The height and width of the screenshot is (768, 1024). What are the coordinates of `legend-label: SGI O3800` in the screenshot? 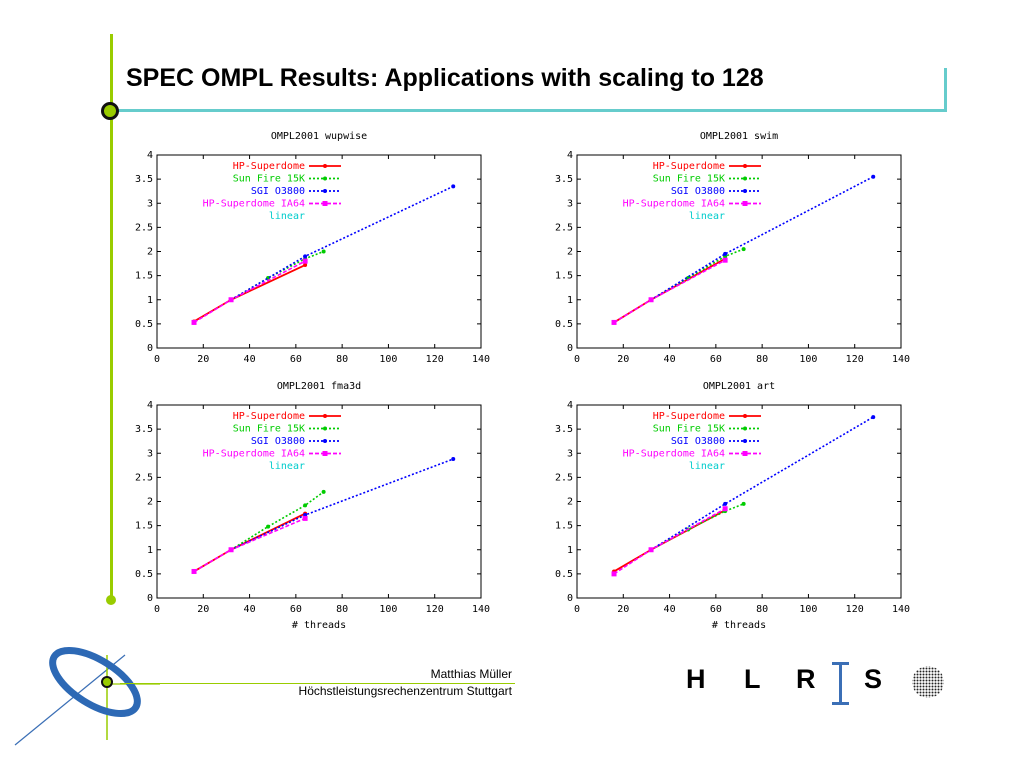 It's located at (278, 441).